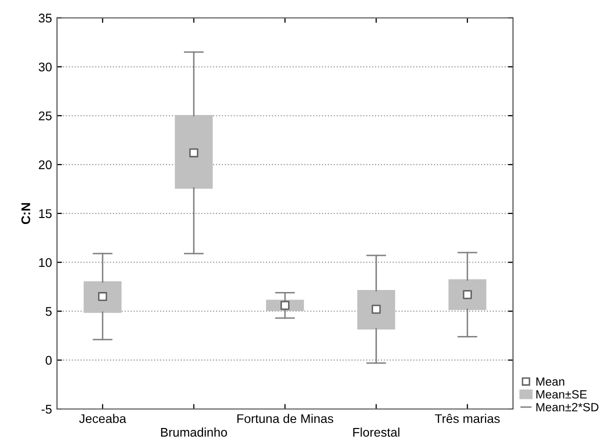 This screenshot has width=600, height=447. I want to click on text: Mean, so click(550, 382).